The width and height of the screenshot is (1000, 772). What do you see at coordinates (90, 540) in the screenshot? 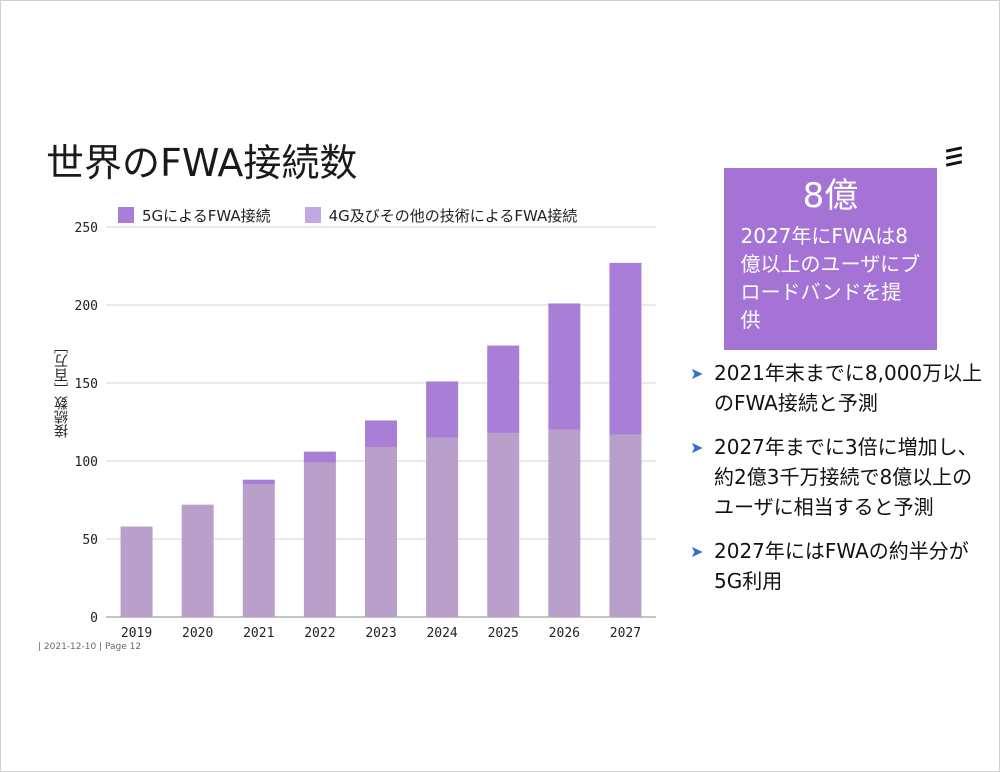
I see `y-tick-label: 50` at bounding box center [90, 540].